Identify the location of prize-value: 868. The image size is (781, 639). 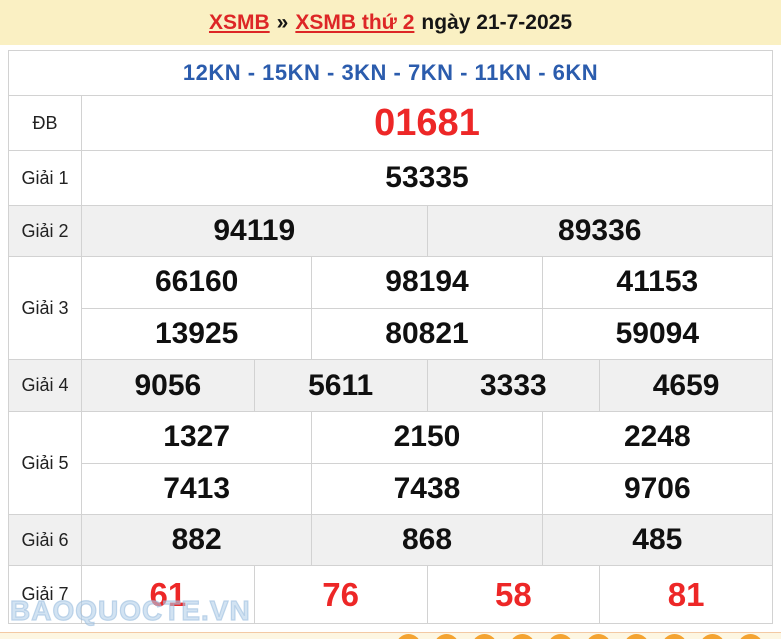
(426, 540).